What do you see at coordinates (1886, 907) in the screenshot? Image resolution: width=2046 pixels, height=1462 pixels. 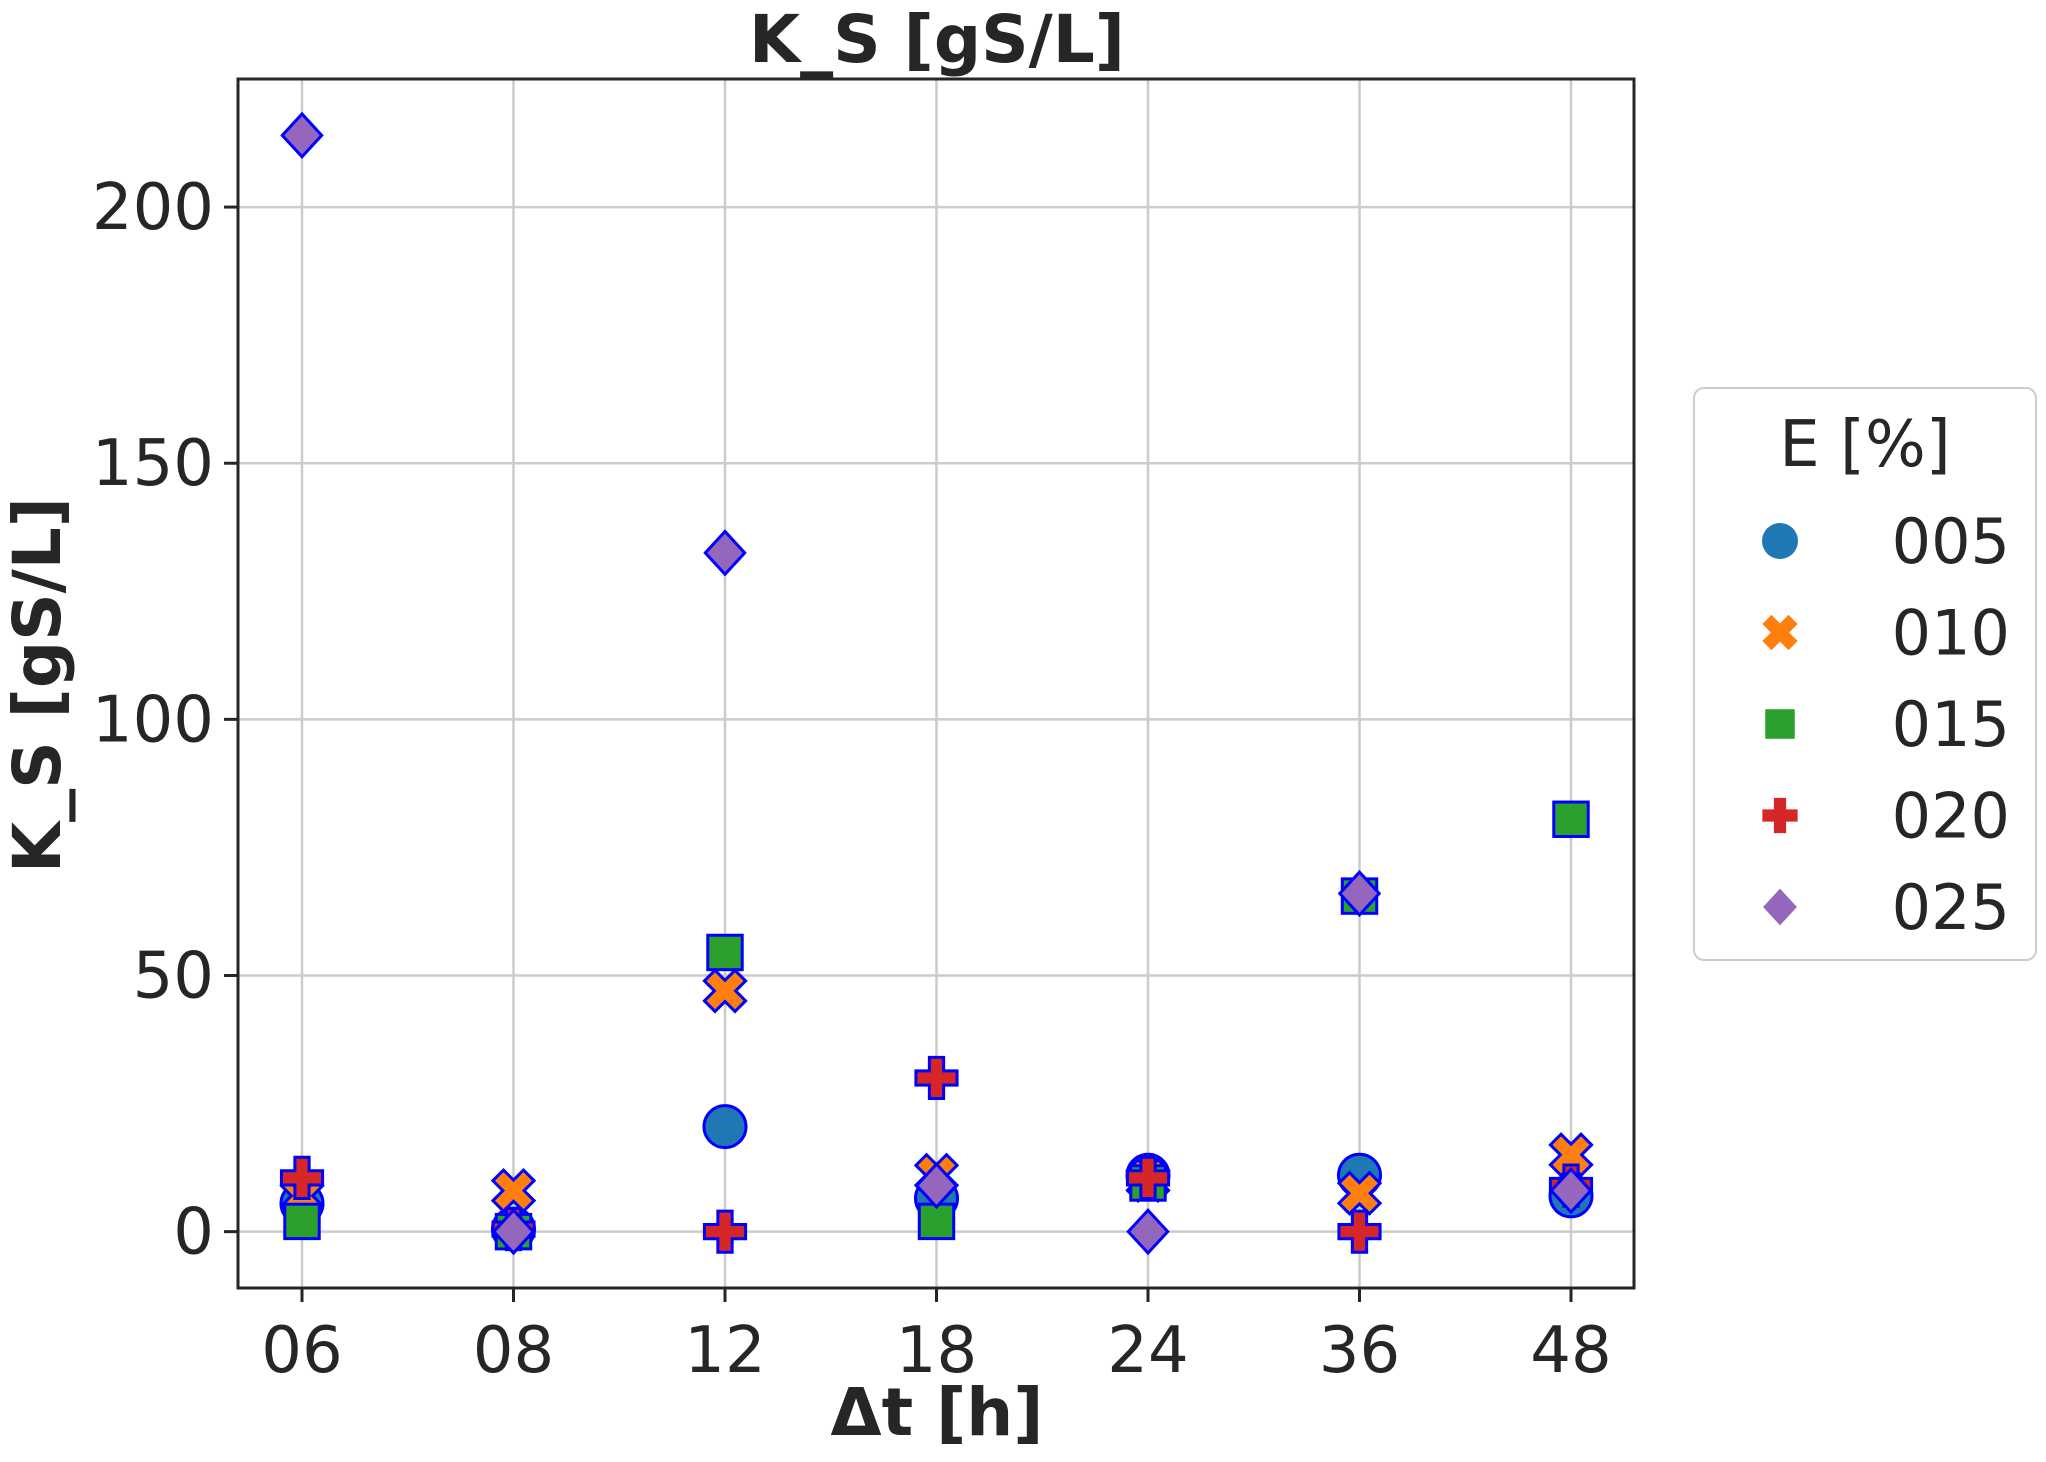 I see `legend-item-025: 025` at bounding box center [1886, 907].